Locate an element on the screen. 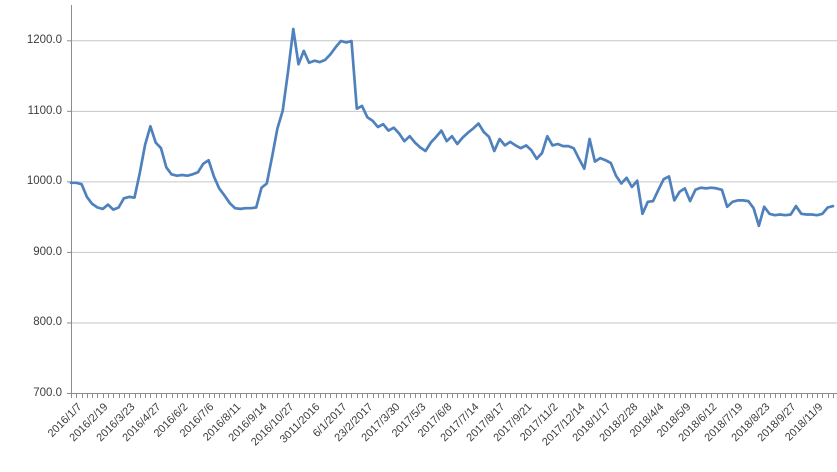 Image resolution: width=837 pixels, height=472 pixels. y-axis-label: 1100.0 is located at coordinates (44, 110).